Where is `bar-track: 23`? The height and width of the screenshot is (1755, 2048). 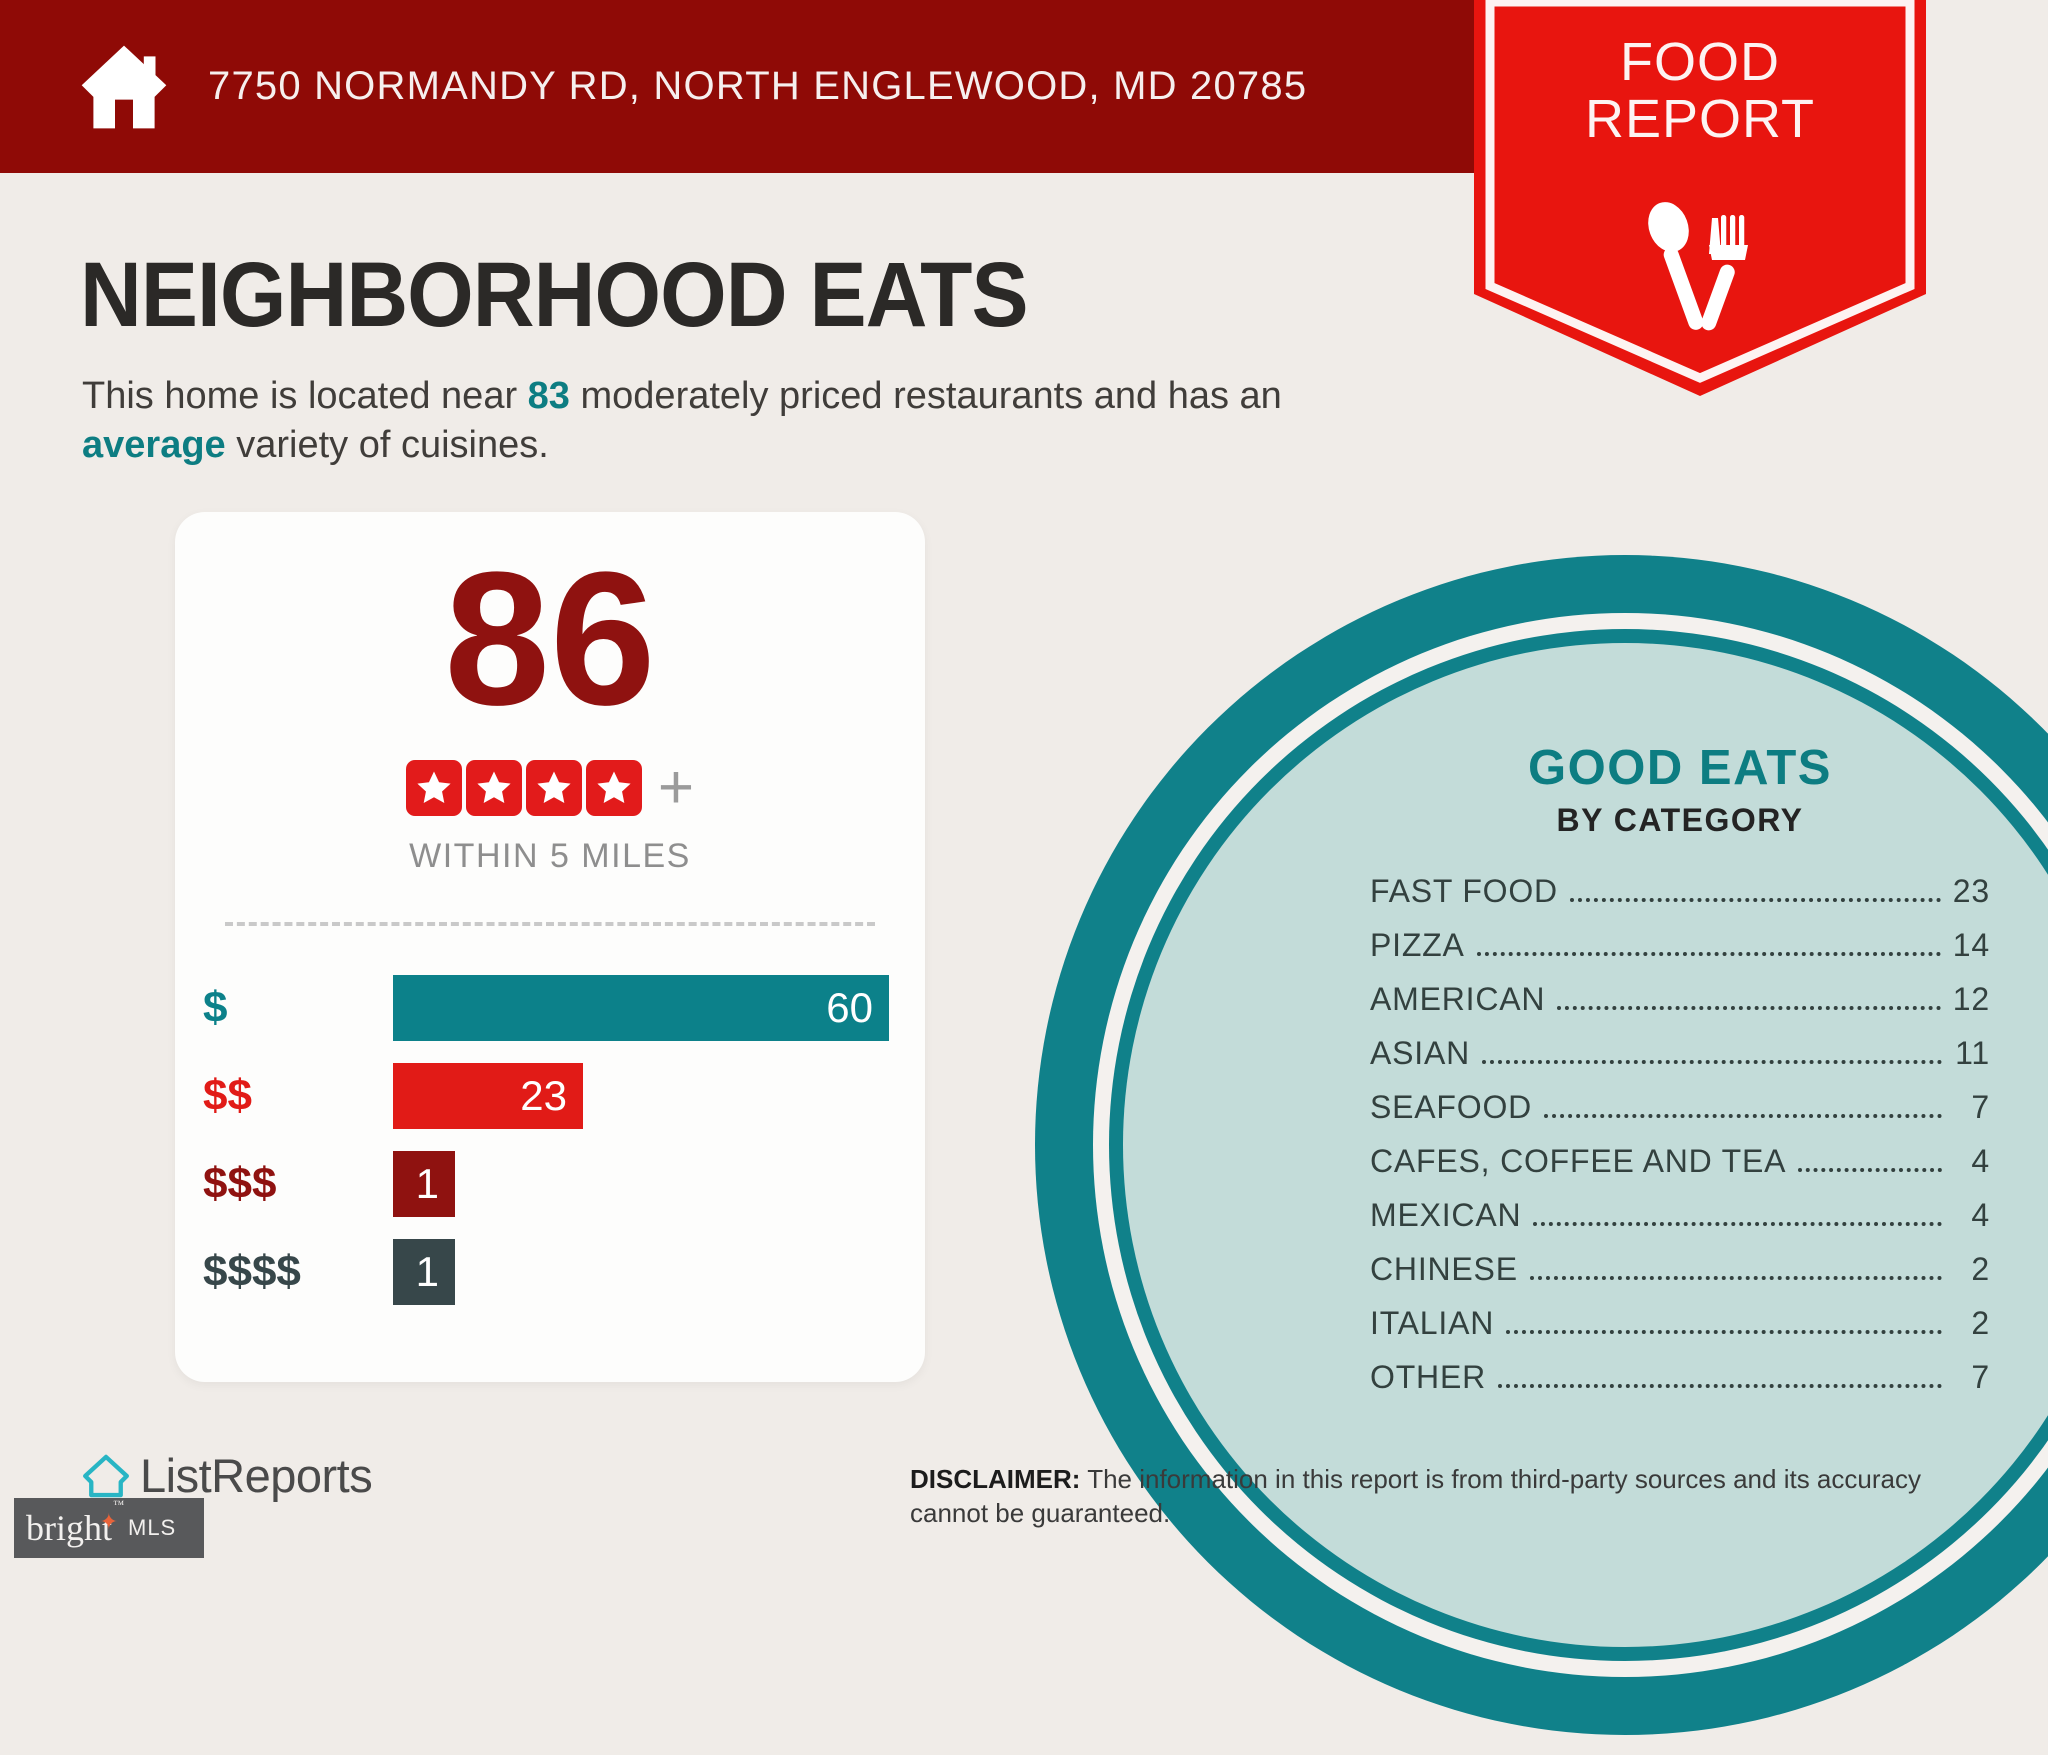 bar-track: 23 is located at coordinates (659, 1096).